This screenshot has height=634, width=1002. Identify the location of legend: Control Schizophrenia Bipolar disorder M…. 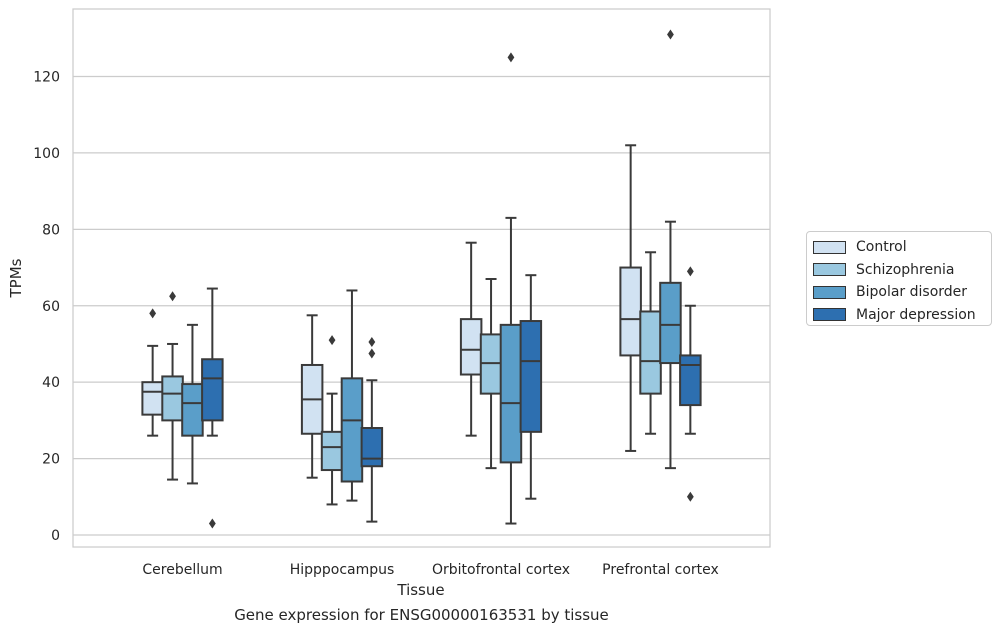
(899, 278).